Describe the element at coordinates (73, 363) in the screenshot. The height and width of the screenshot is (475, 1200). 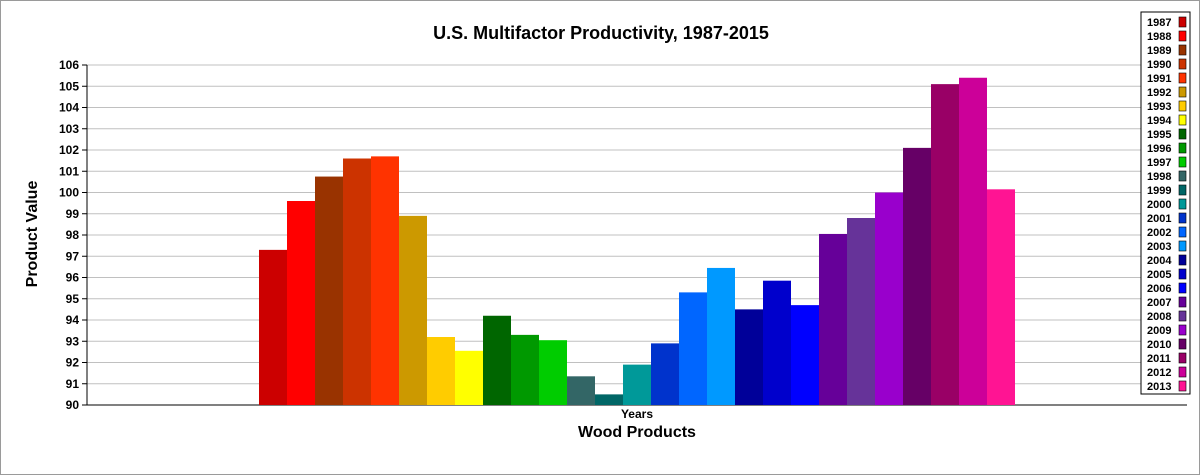
I see `y-tick-label: 92` at that location.